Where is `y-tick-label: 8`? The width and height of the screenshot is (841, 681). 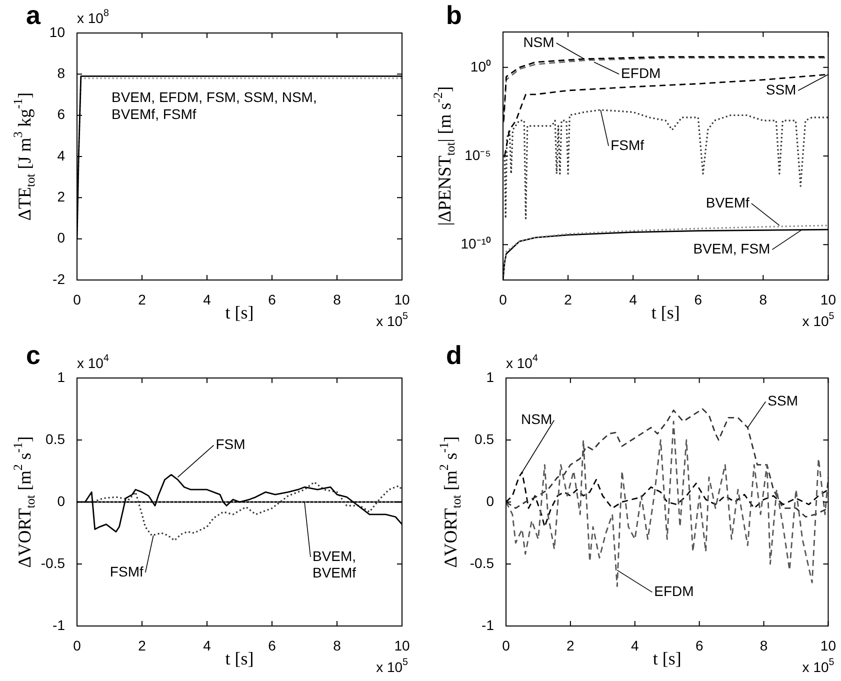
y-tick-label: 8 is located at coordinates (61, 73).